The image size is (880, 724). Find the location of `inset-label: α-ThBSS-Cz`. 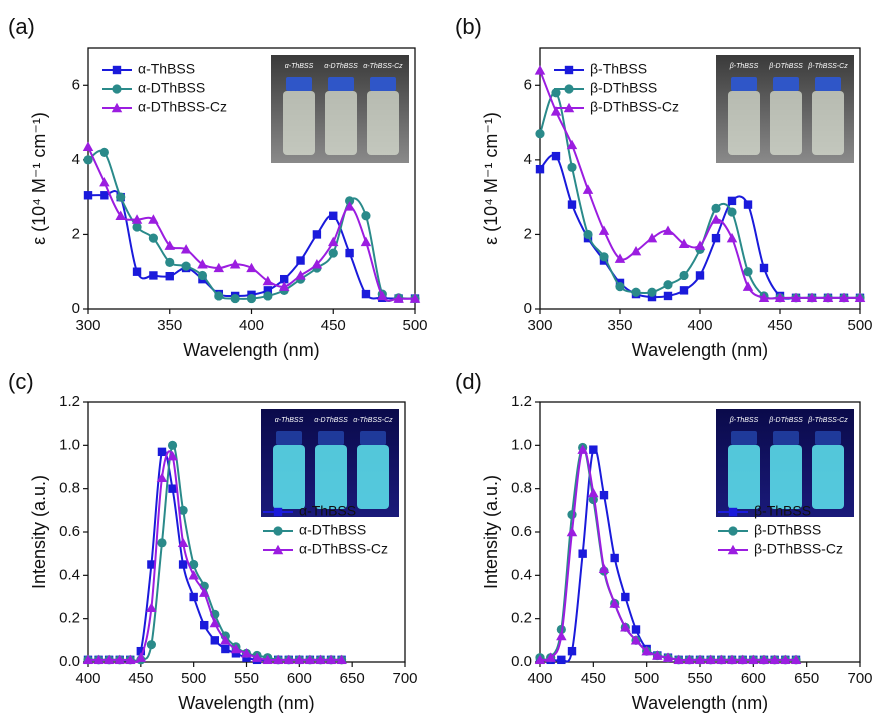

inset-label: α-ThBSS-Cz is located at coordinates (373, 420).